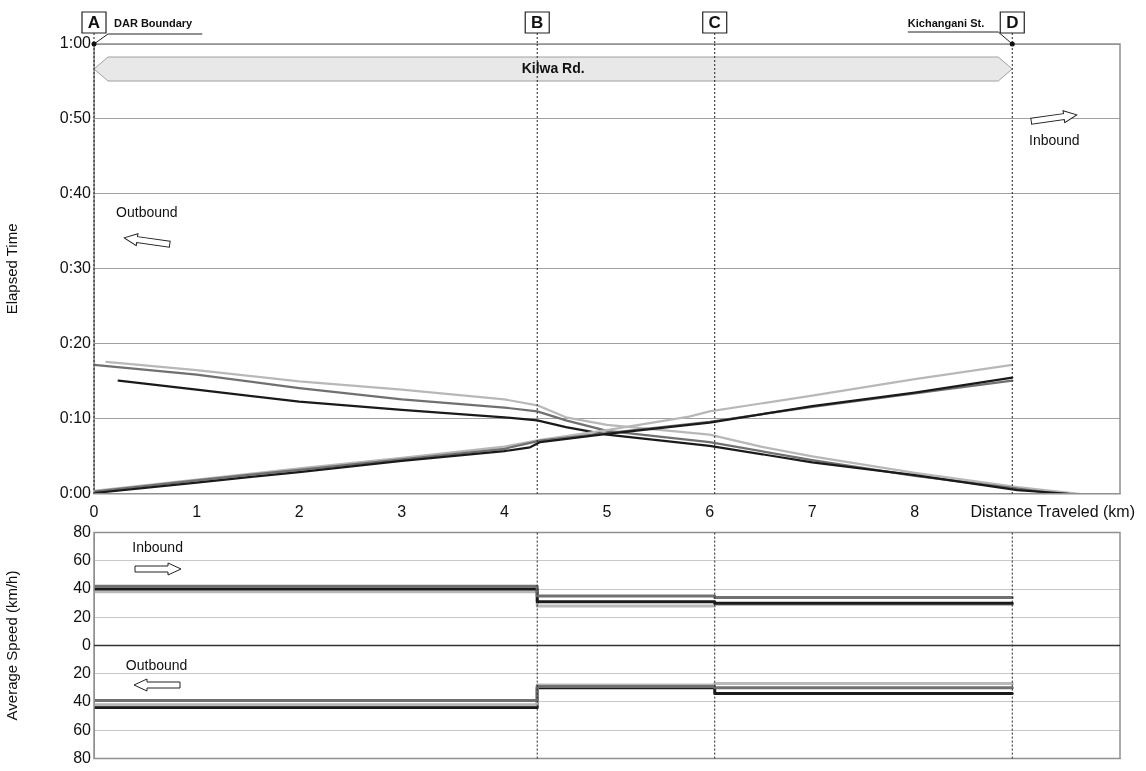 This screenshot has height=771, width=1146. Describe the element at coordinates (87, 644) in the screenshot. I see `y-tick-label: 0` at that location.